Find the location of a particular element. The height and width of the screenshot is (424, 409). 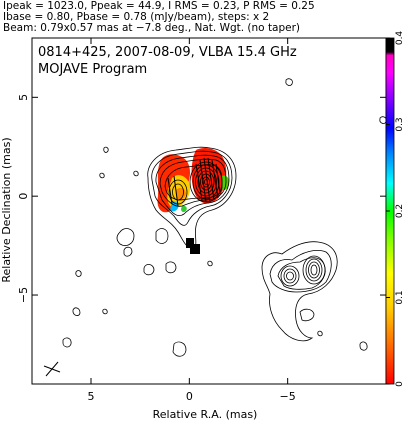

colorbar-tick-label: 0 is located at coordinates (400, 384).